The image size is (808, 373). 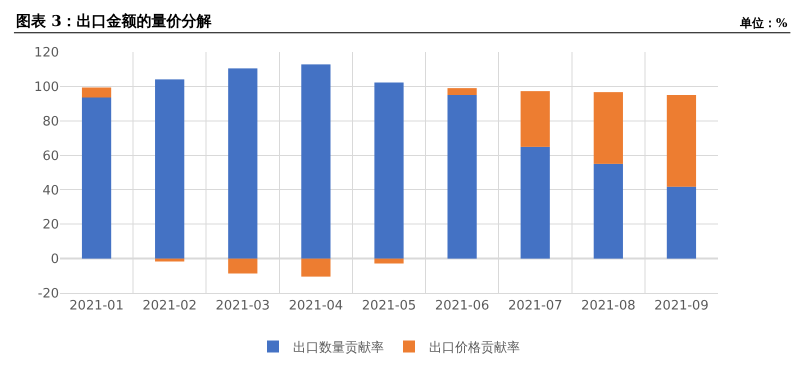 What do you see at coordinates (54, 260) in the screenshot?
I see `y-tick-label: 0` at bounding box center [54, 260].